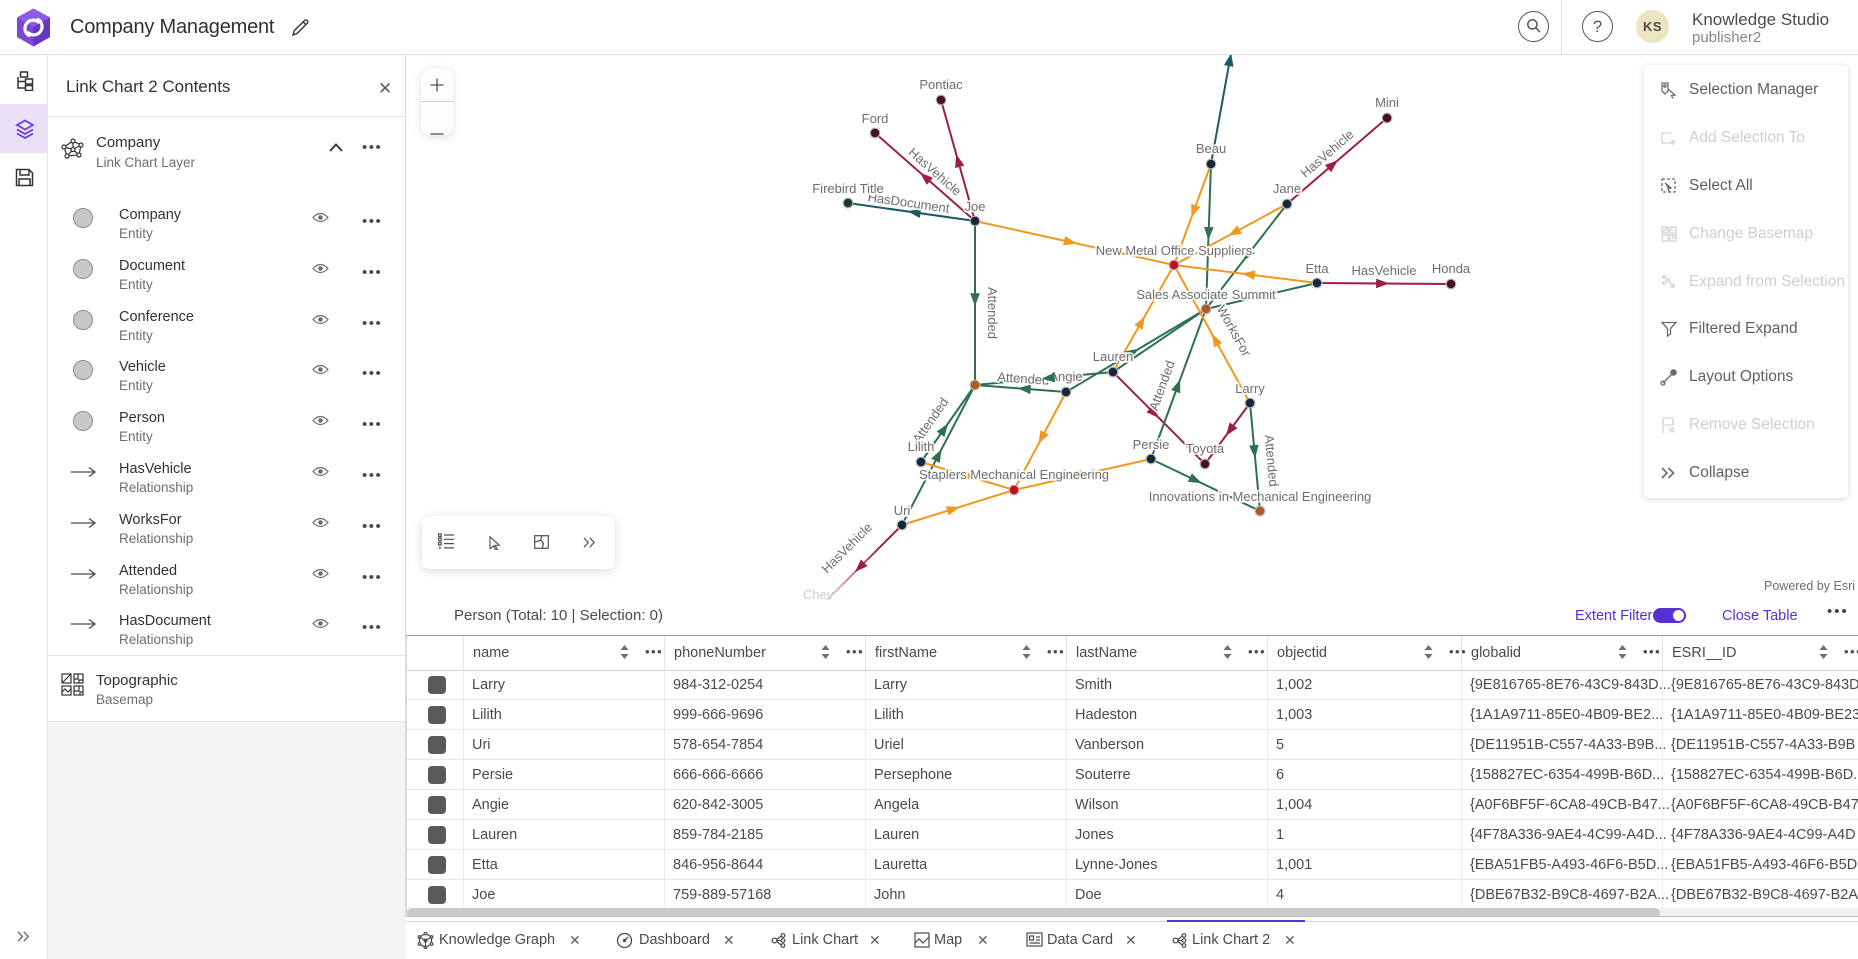  I want to click on svg-text: Honda, so click(1451, 268).